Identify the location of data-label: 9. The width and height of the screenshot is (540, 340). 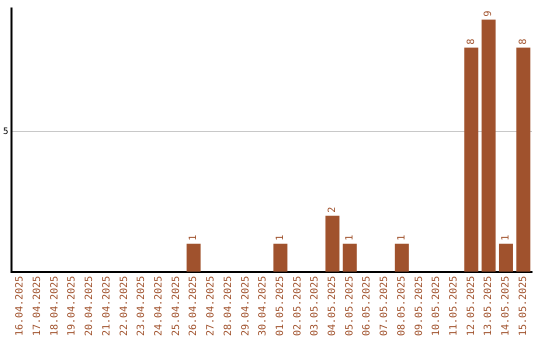
(488, 13).